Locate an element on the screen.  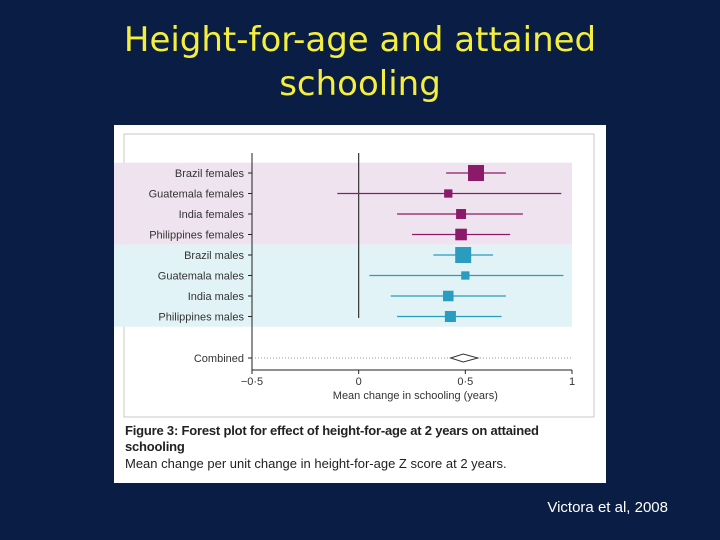
x-tick-label: 0·5 is located at coordinates (465, 382).